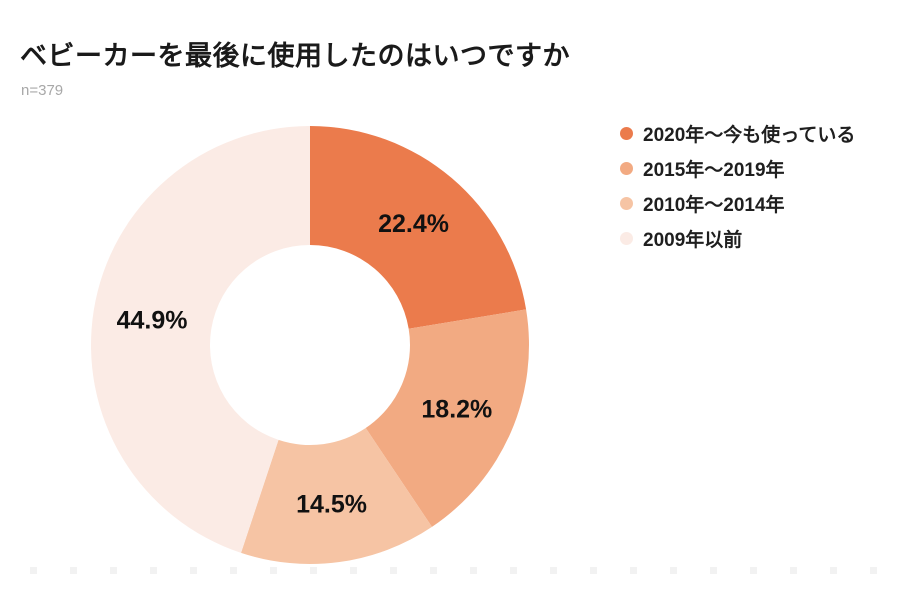 This screenshot has height=600, width=900. Describe the element at coordinates (331, 505) in the screenshot. I see `slice-label-2: 14.5%` at that location.